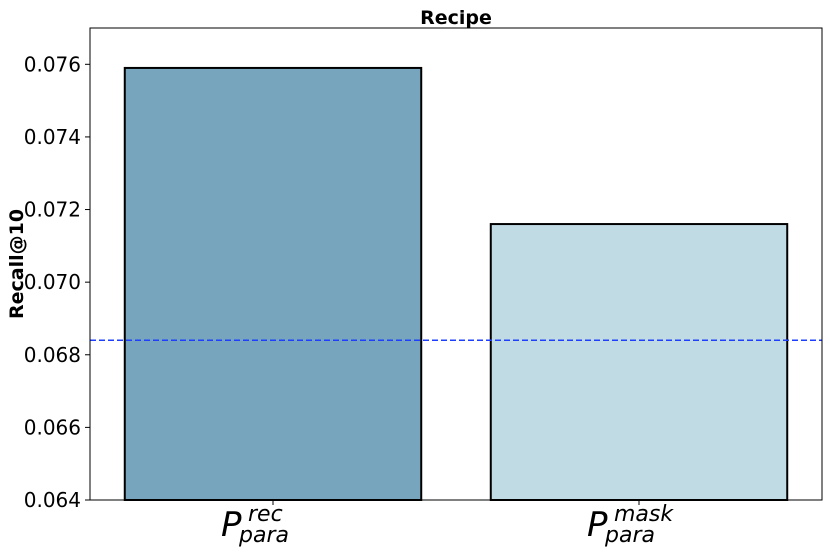 Image resolution: width=830 pixels, height=554 pixels. Describe the element at coordinates (265, 514) in the screenshot. I see `x-tick-label-sup-0: rec` at that location.